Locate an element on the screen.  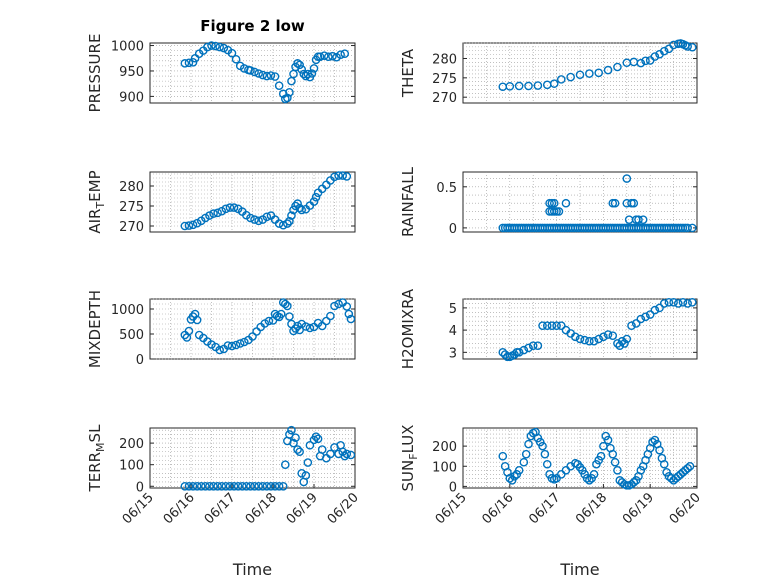
y-tick-label: 280 is located at coordinates (131, 187).